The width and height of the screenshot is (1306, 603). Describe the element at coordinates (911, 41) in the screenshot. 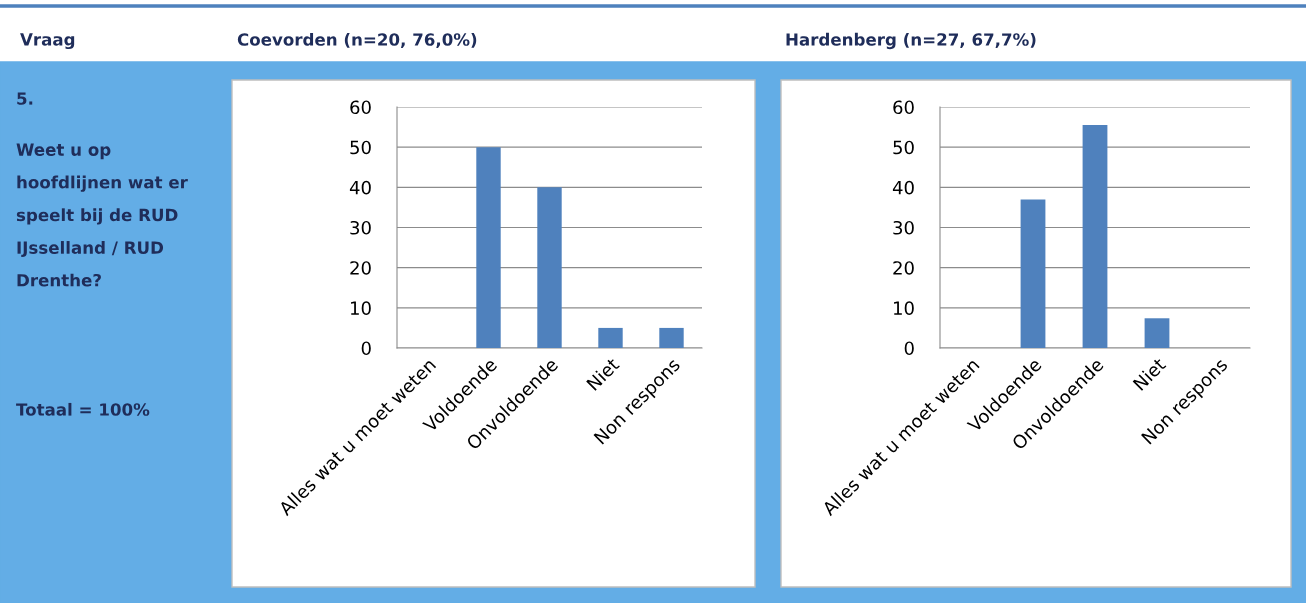

I see `chart-title: Hardenberg (n=27, 67,7%)` at that location.